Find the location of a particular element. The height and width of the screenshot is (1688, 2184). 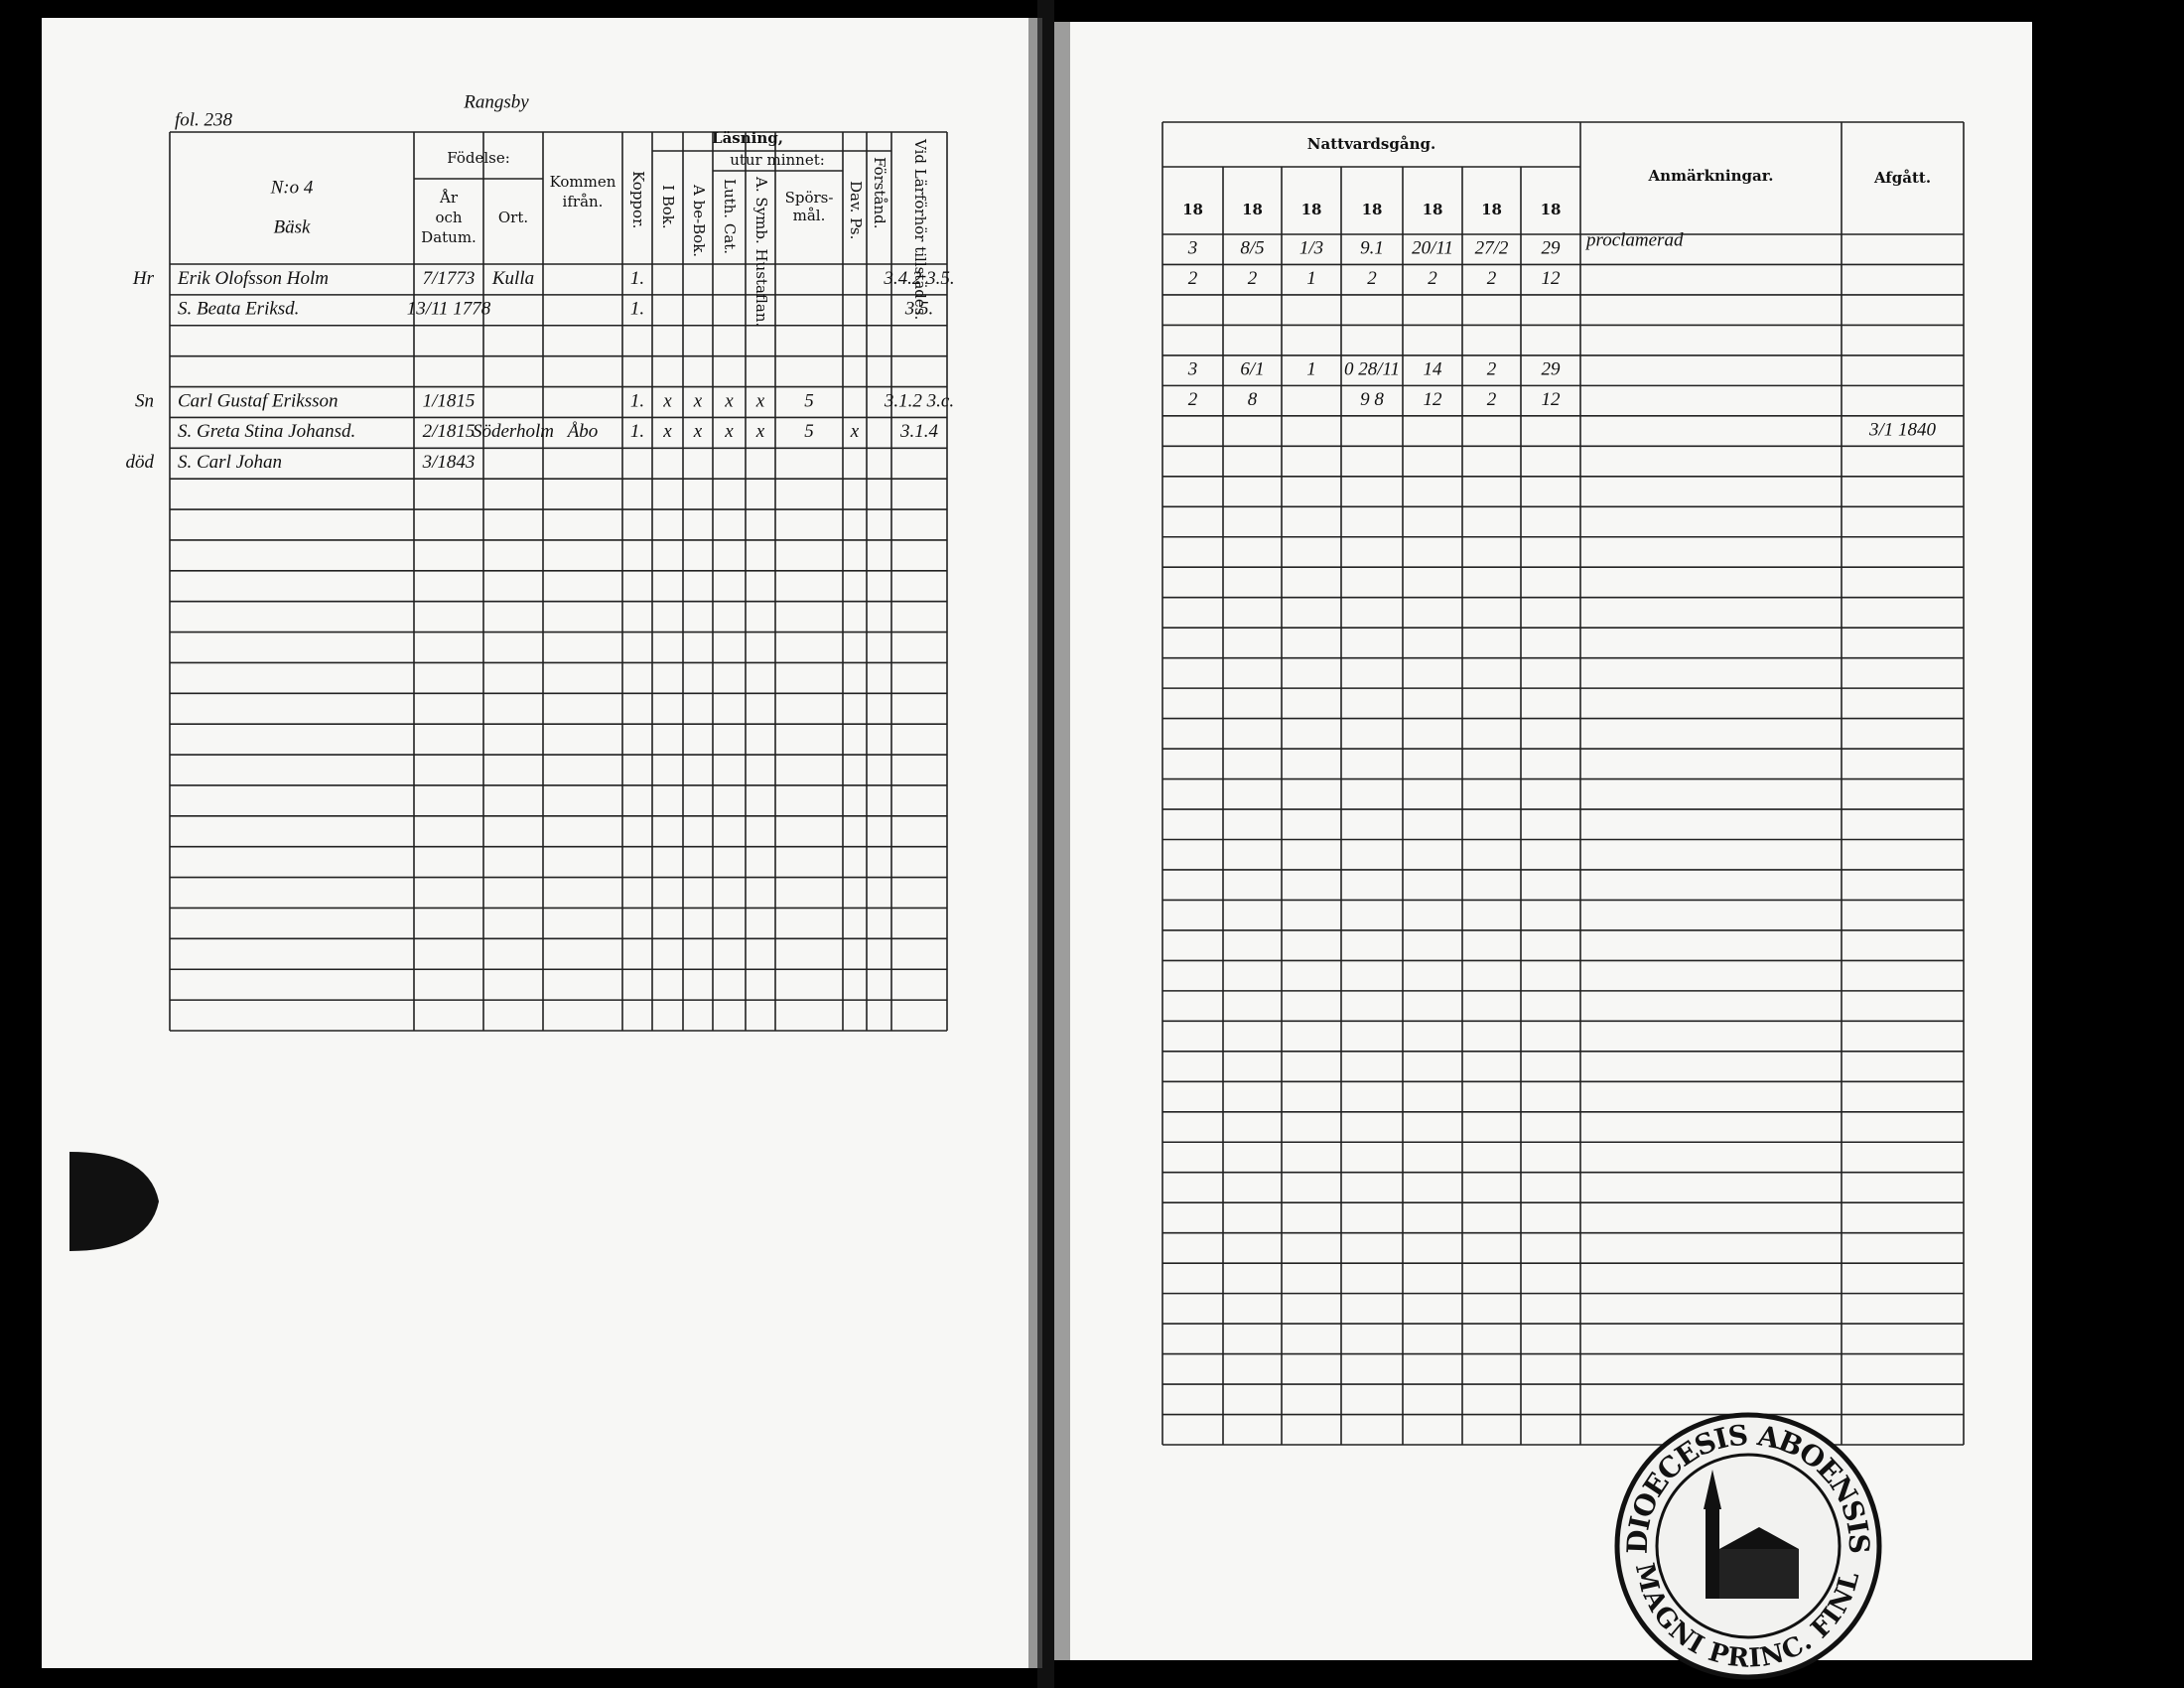

page-damage is located at coordinates (114, 1201).